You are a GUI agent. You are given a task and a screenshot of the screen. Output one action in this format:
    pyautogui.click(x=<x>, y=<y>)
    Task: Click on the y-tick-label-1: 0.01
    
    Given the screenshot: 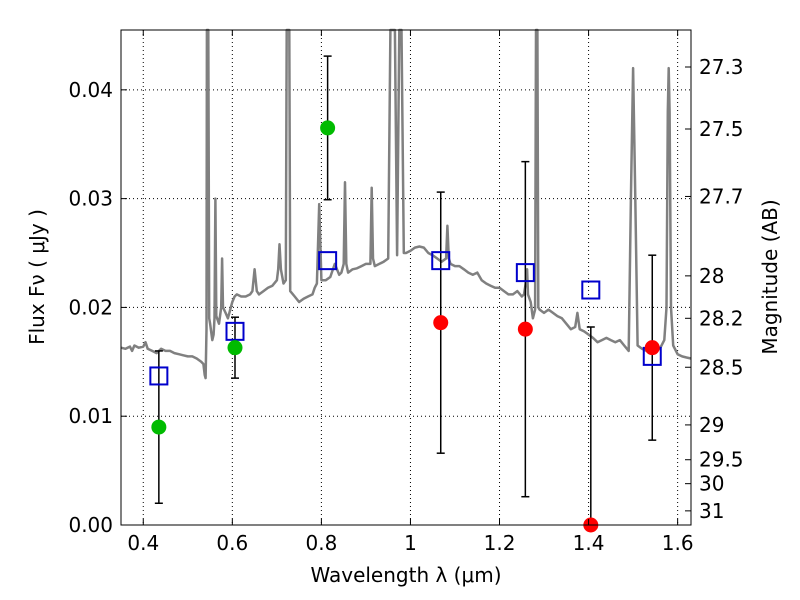 What is the action you would take?
    pyautogui.click(x=90, y=416)
    